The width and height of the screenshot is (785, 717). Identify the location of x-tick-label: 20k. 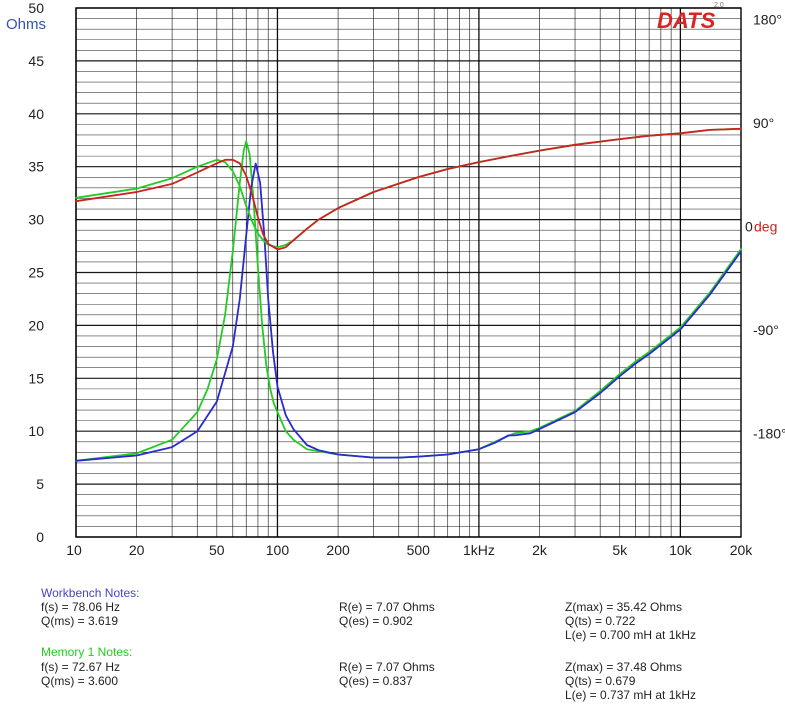
(742, 550).